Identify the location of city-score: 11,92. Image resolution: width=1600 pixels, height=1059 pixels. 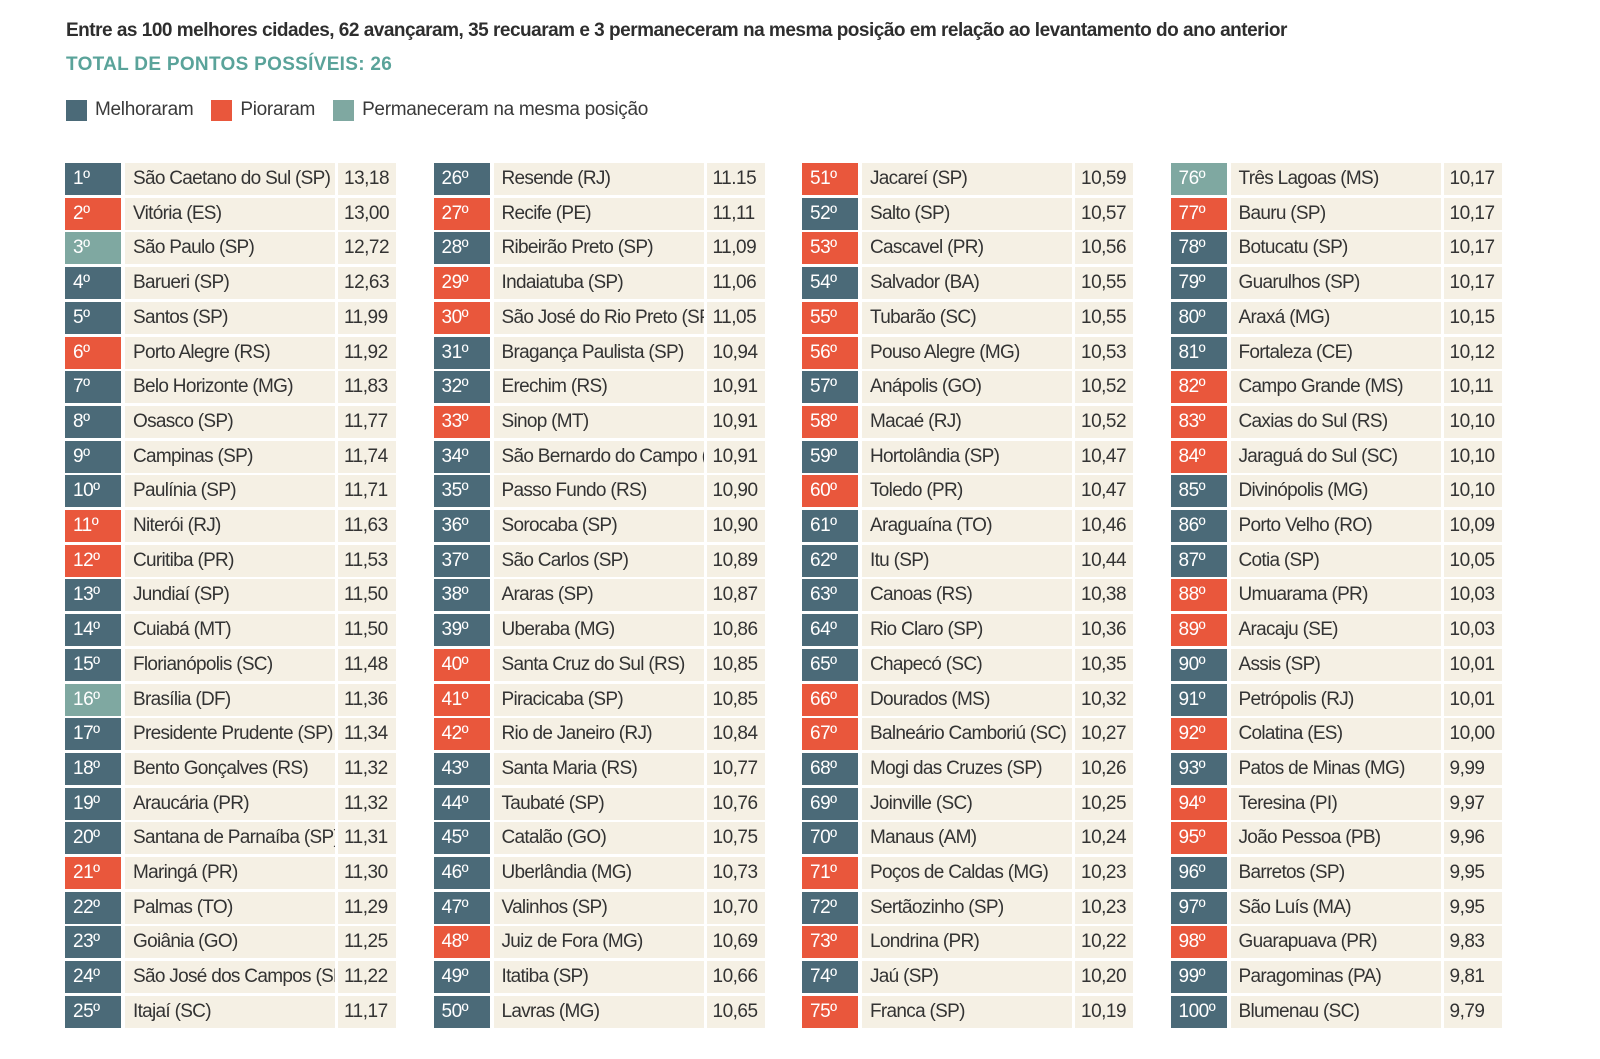
(367, 352).